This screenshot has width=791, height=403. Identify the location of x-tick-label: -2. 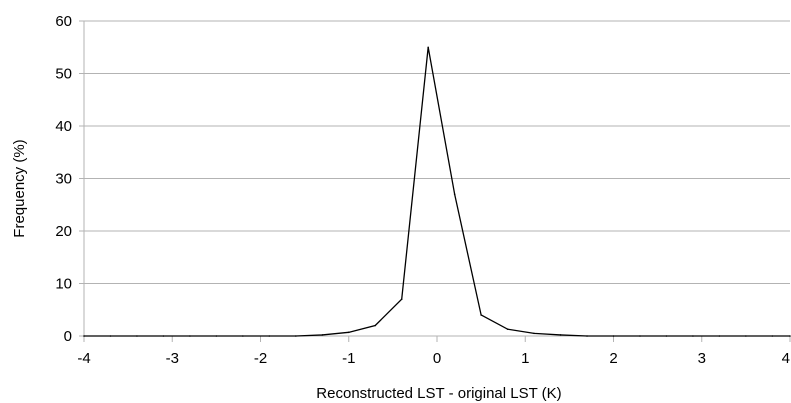
(260, 358).